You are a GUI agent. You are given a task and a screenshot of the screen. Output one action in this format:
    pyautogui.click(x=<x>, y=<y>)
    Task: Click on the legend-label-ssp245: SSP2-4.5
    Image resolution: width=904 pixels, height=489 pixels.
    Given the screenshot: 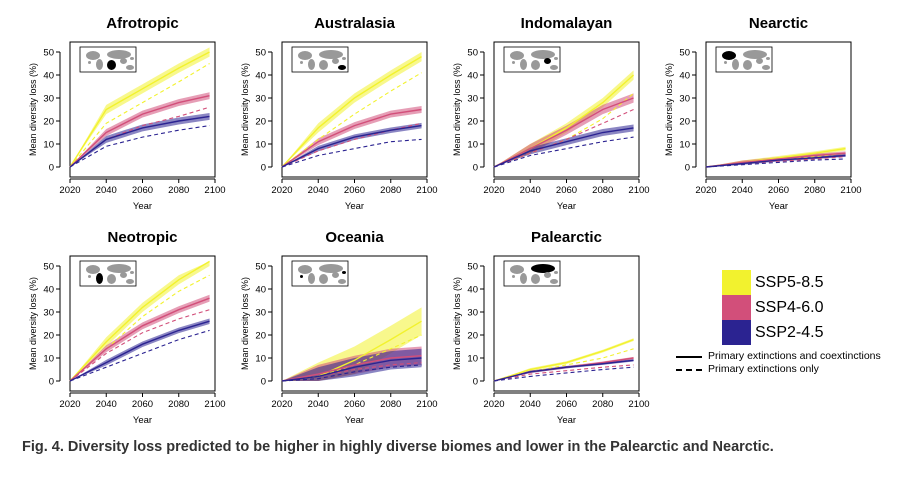 What is the action you would take?
    pyautogui.click(x=789, y=332)
    